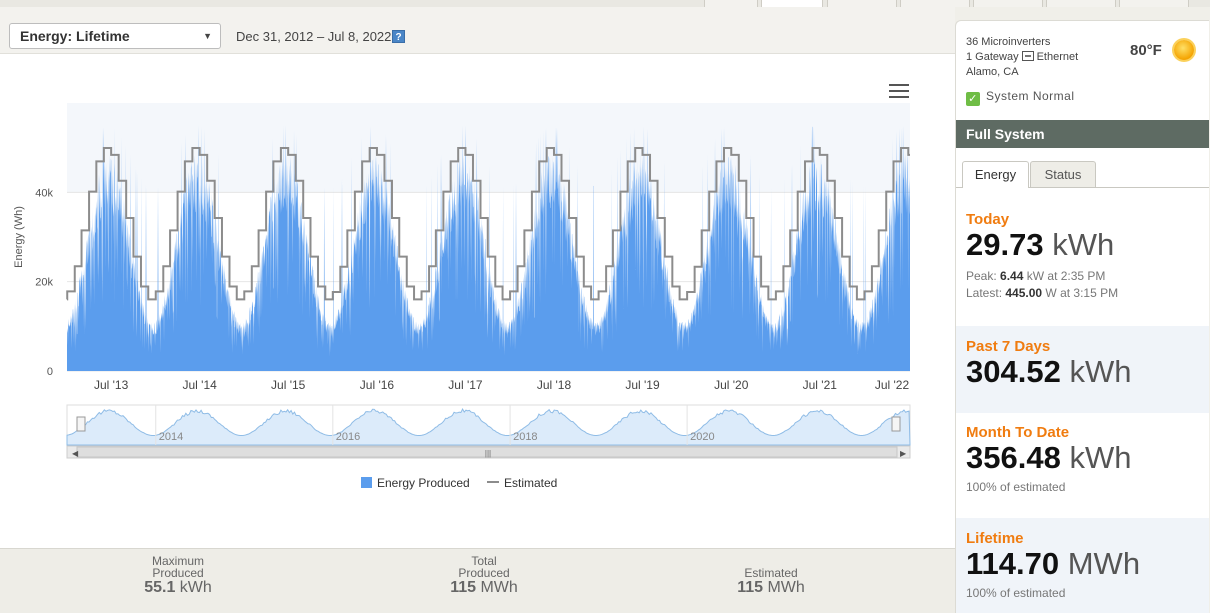 The width and height of the screenshot is (1210, 613). Describe the element at coordinates (1024, 293) in the screenshot. I see `latest-value: 445.00` at that location.